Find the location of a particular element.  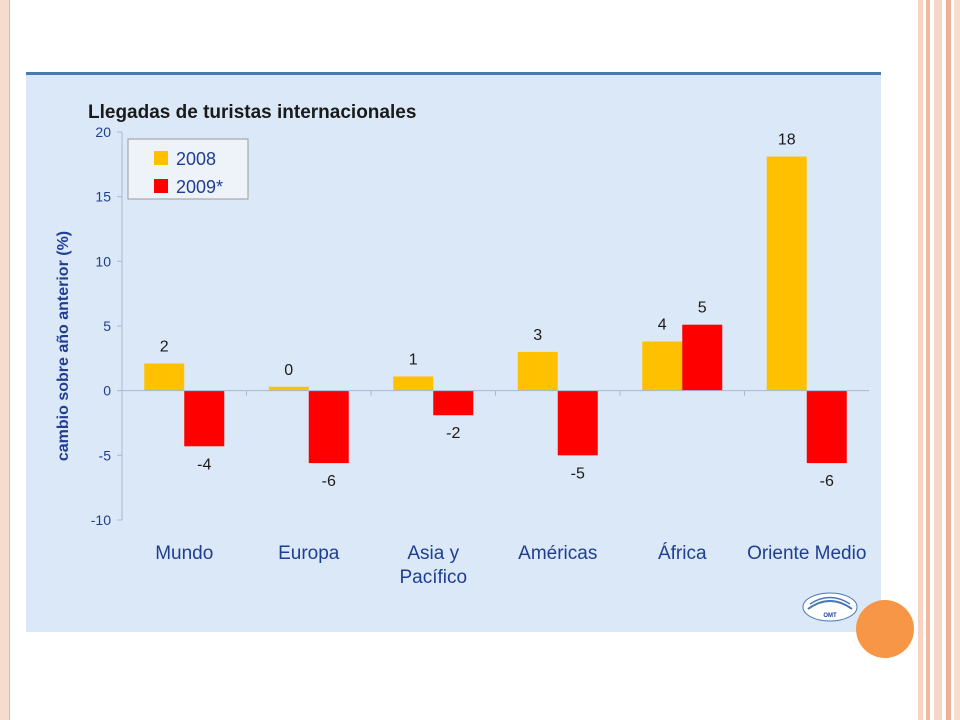

x-category-line: Mundo is located at coordinates (184, 553).